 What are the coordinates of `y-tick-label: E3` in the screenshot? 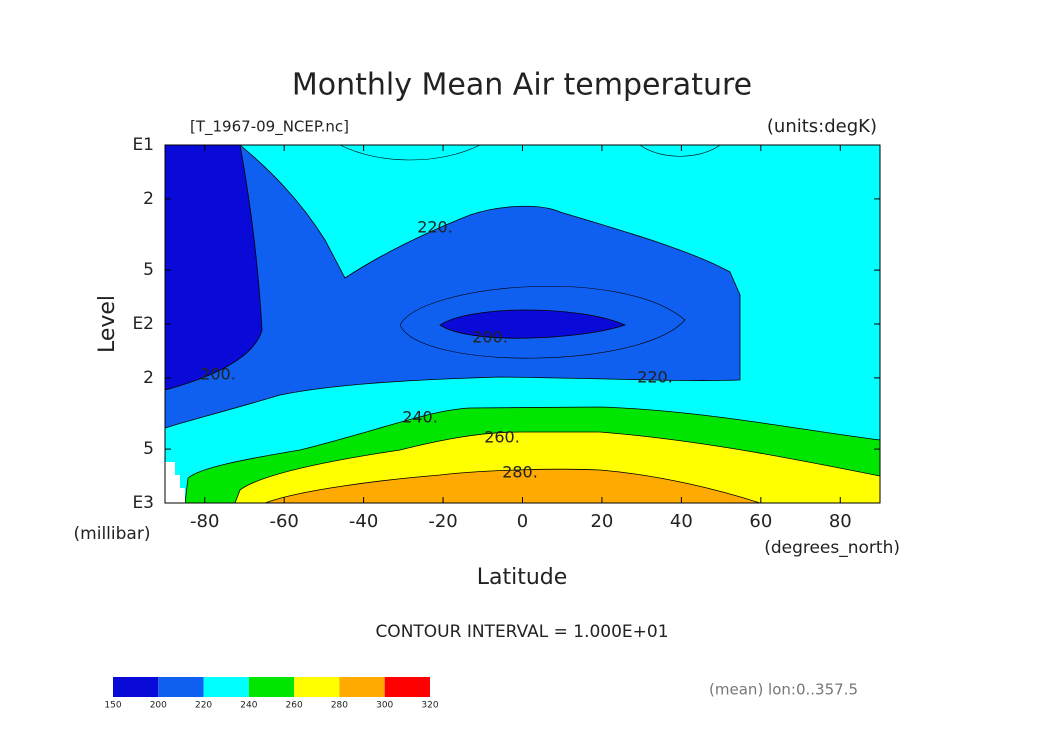 It's located at (143, 503).